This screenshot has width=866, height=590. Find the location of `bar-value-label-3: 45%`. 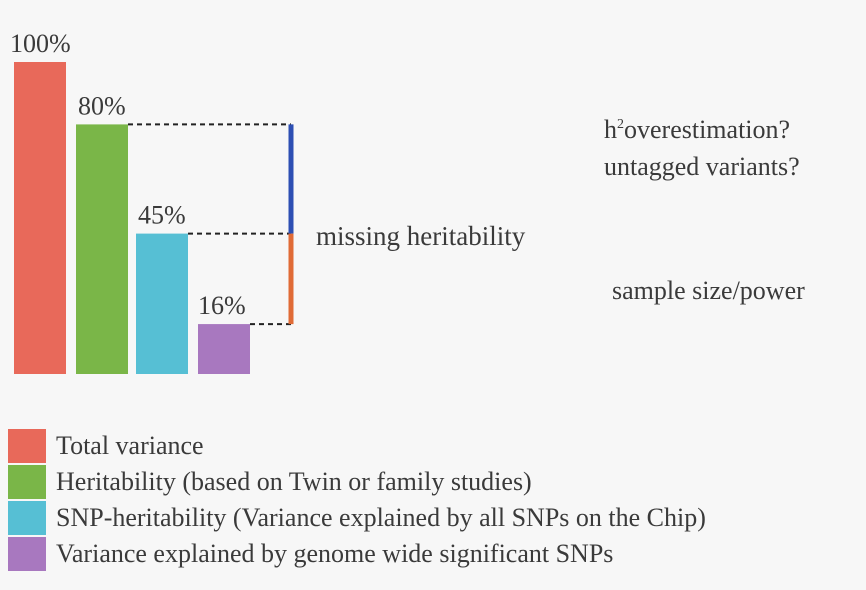

bar-value-label-3: 45% is located at coordinates (162, 215).